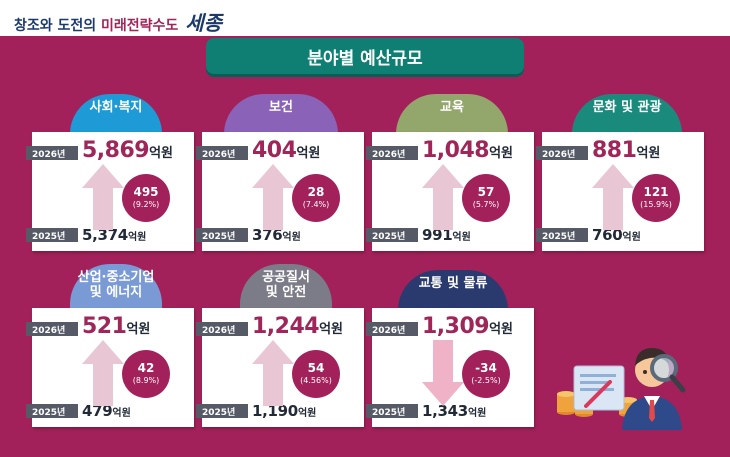 The width and height of the screenshot is (730, 457). I want to click on change-rate: (-2.5%), so click(486, 380).